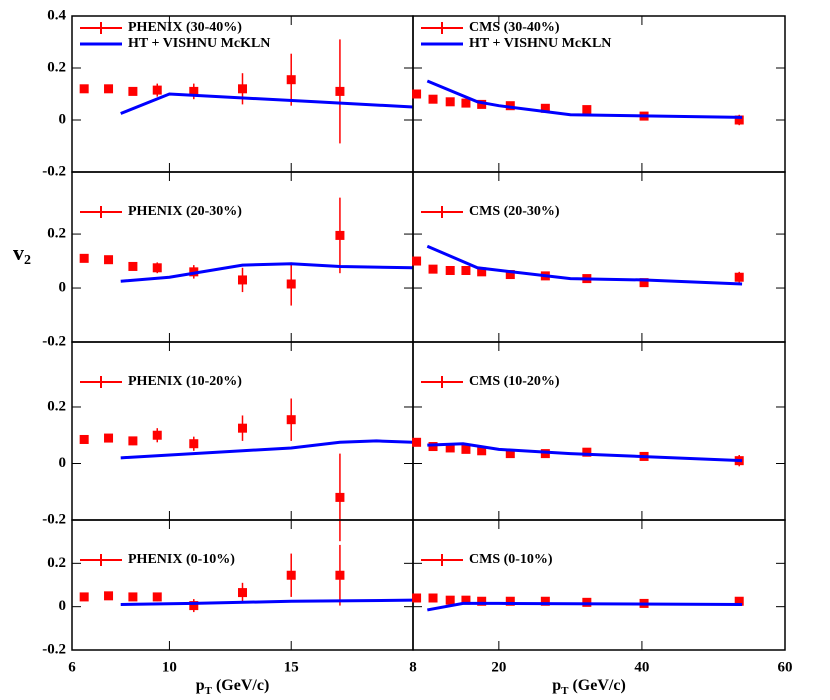  What do you see at coordinates (514, 381) in the screenshot?
I see `legend-label: CMS (10-20%)` at bounding box center [514, 381].